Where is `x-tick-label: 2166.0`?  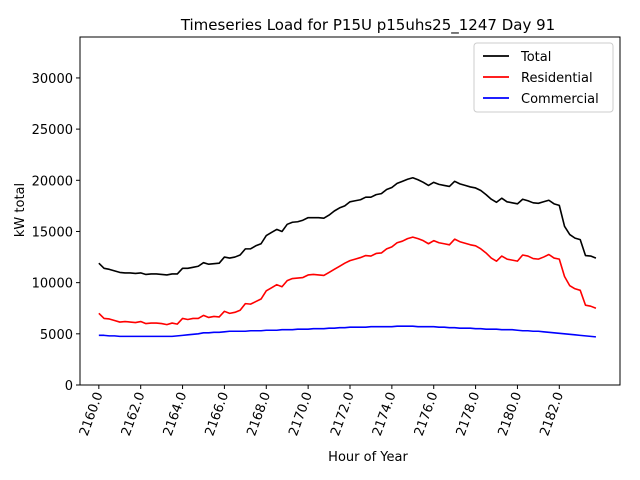 x-tick-label: 2166.0 is located at coordinates (218, 414).